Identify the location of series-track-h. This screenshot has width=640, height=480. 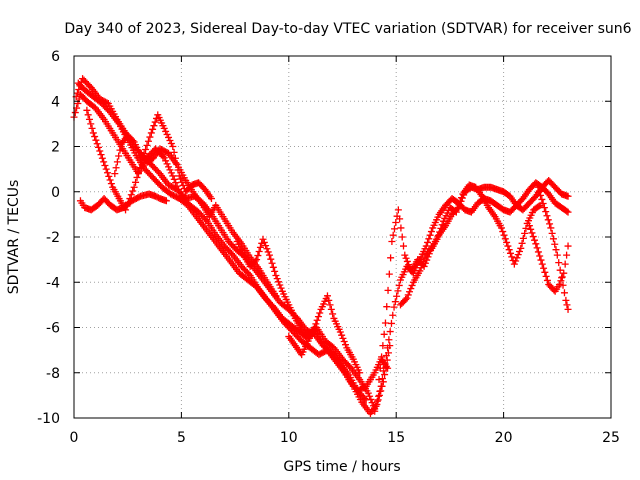
(338, 359).